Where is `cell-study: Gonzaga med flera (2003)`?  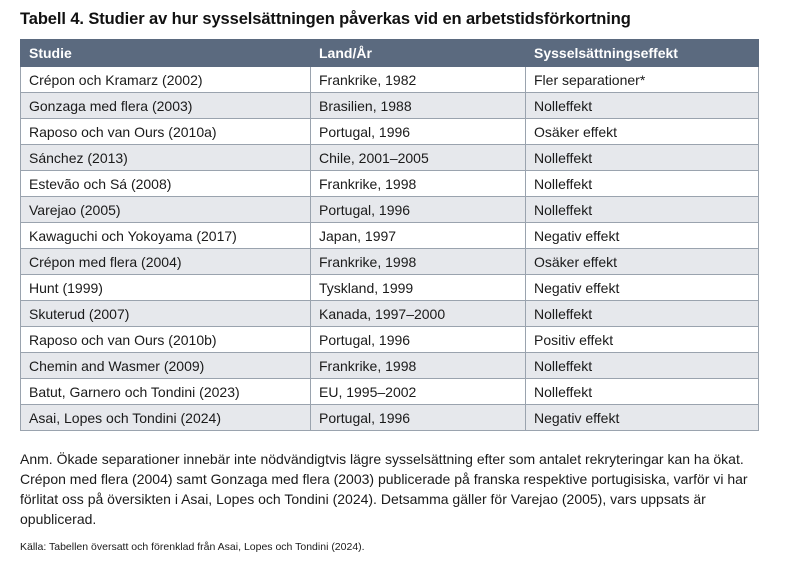 cell-study: Gonzaga med flera (2003) is located at coordinates (165, 105).